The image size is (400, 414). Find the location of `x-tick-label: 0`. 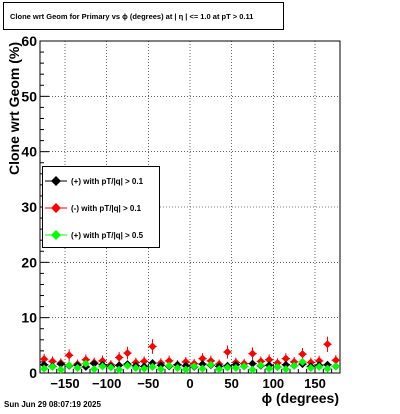

x-tick-label: 0 is located at coordinates (189, 383).